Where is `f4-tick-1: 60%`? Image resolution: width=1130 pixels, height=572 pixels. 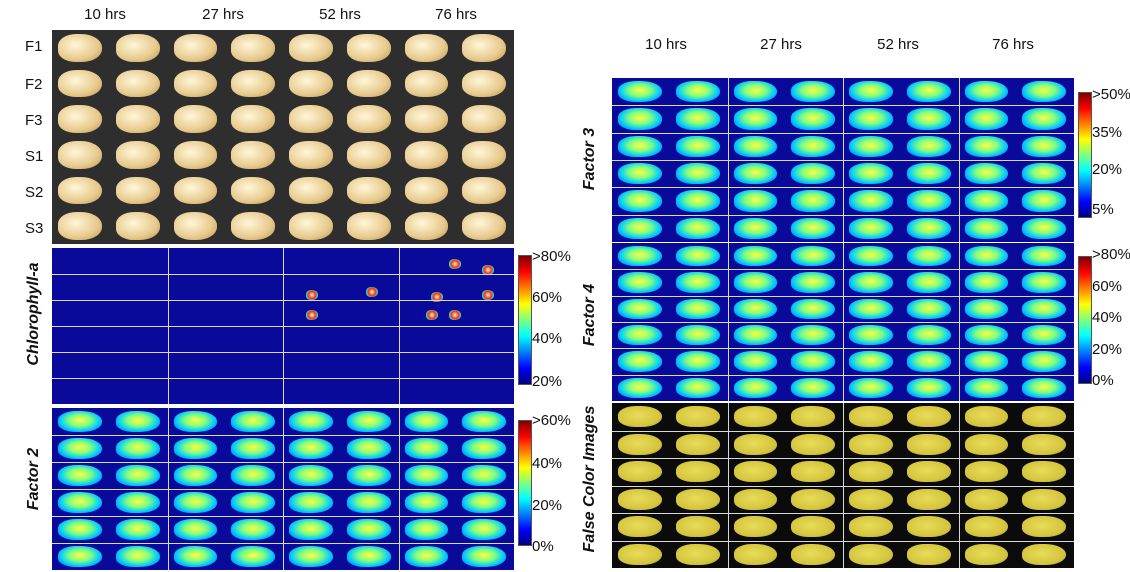 f4-tick-1: 60% is located at coordinates (1107, 286).